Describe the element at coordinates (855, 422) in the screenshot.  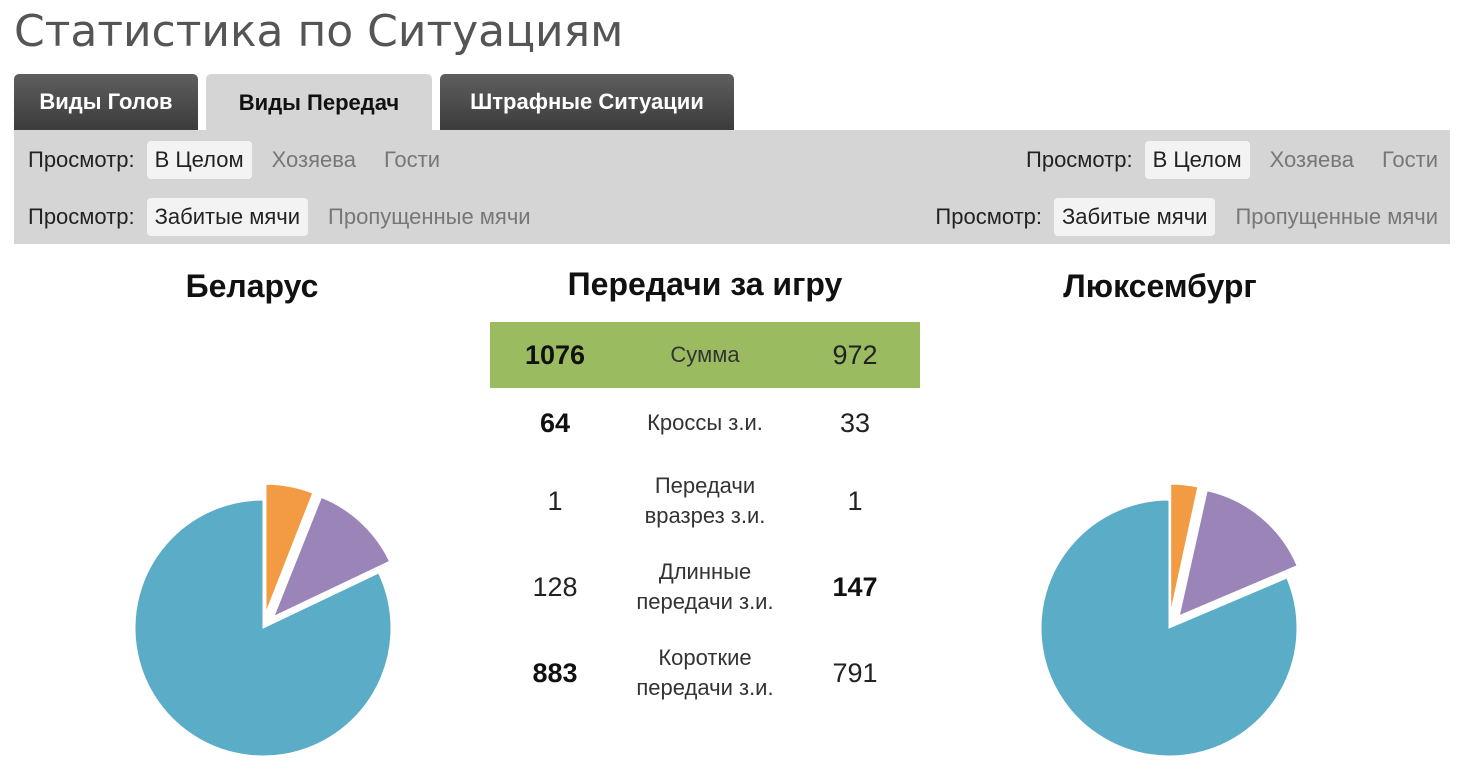
I see `away-value: 33` at that location.